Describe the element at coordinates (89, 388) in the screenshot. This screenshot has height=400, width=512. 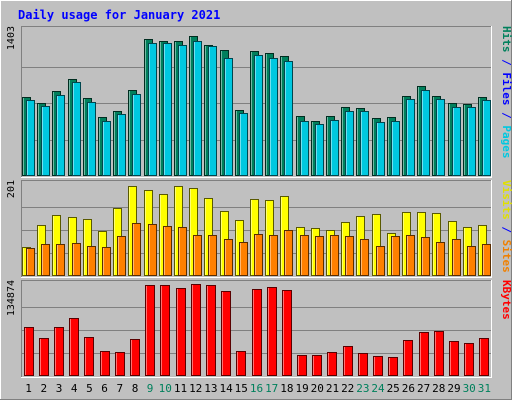
I see `x-tick-label-day-5: 5` at that location.